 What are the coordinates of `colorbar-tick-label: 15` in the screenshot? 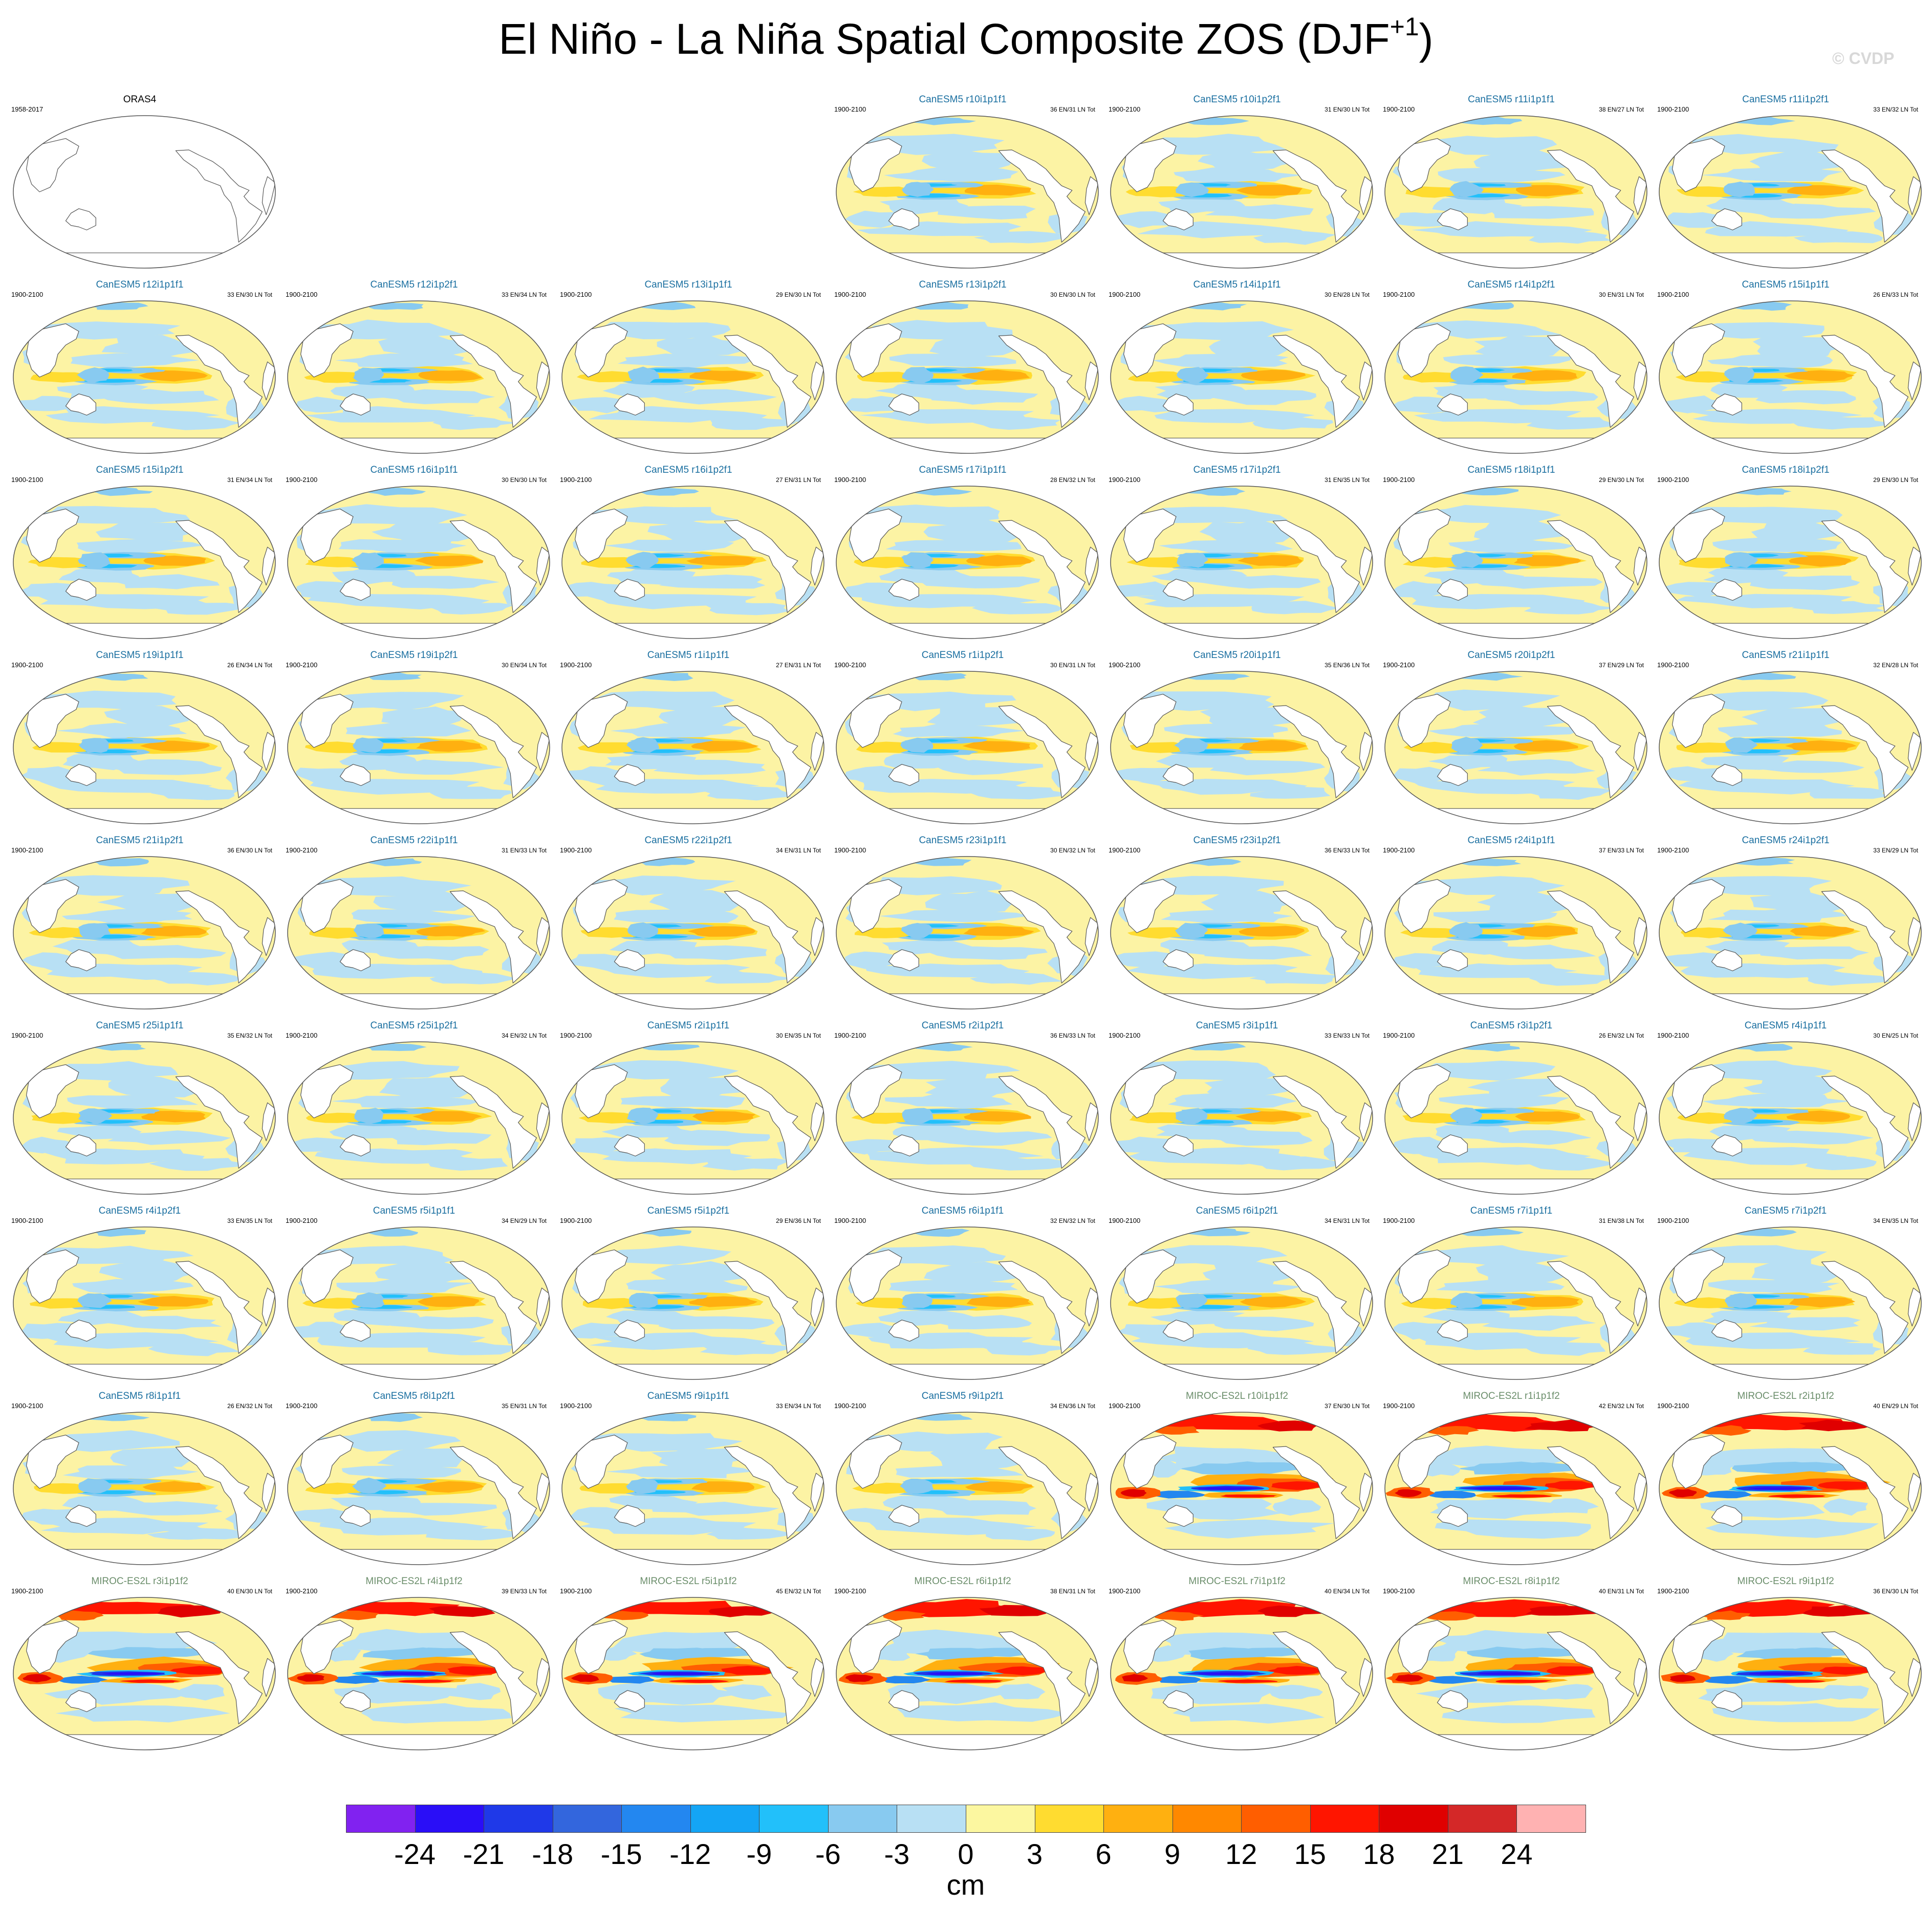 It's located at (1310, 1854).